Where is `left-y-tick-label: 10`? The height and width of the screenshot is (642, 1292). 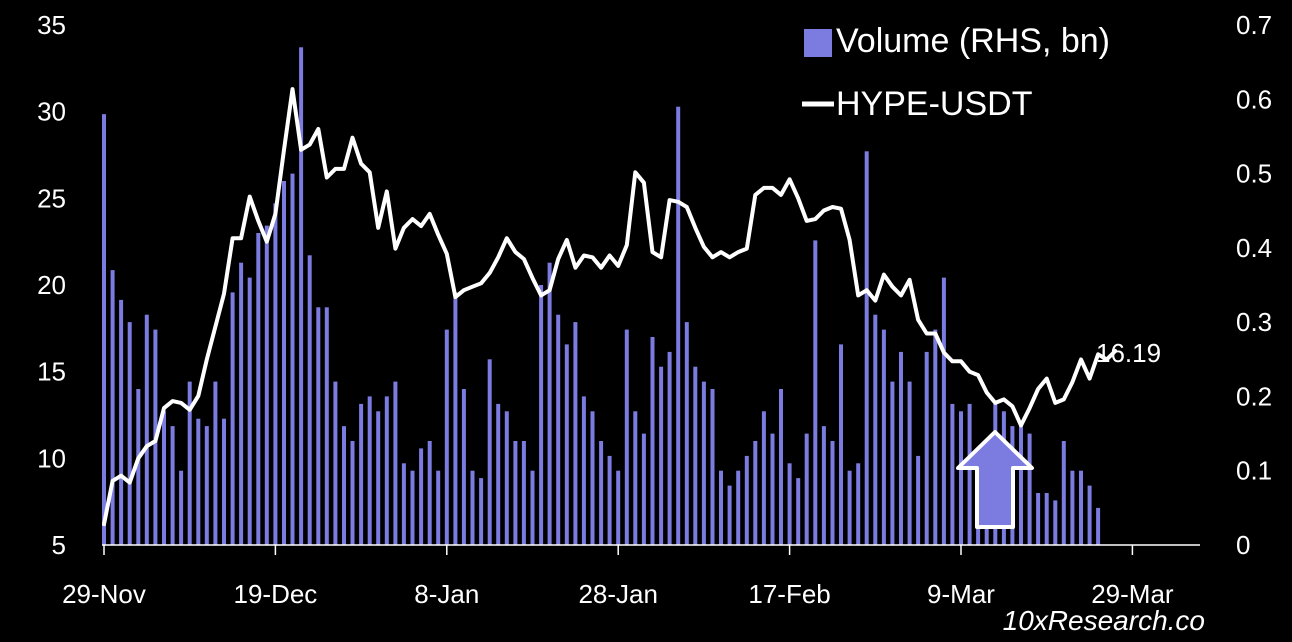 left-y-tick-label: 10 is located at coordinates (51, 458).